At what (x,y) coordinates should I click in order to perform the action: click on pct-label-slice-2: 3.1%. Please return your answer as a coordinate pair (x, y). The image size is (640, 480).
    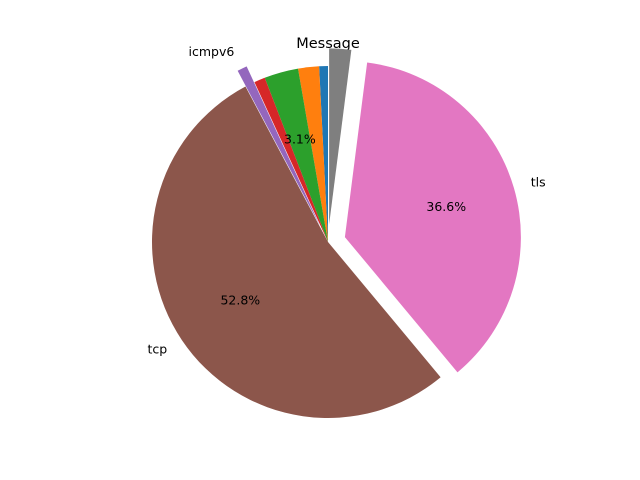
    Looking at the image, I should click on (300, 139).